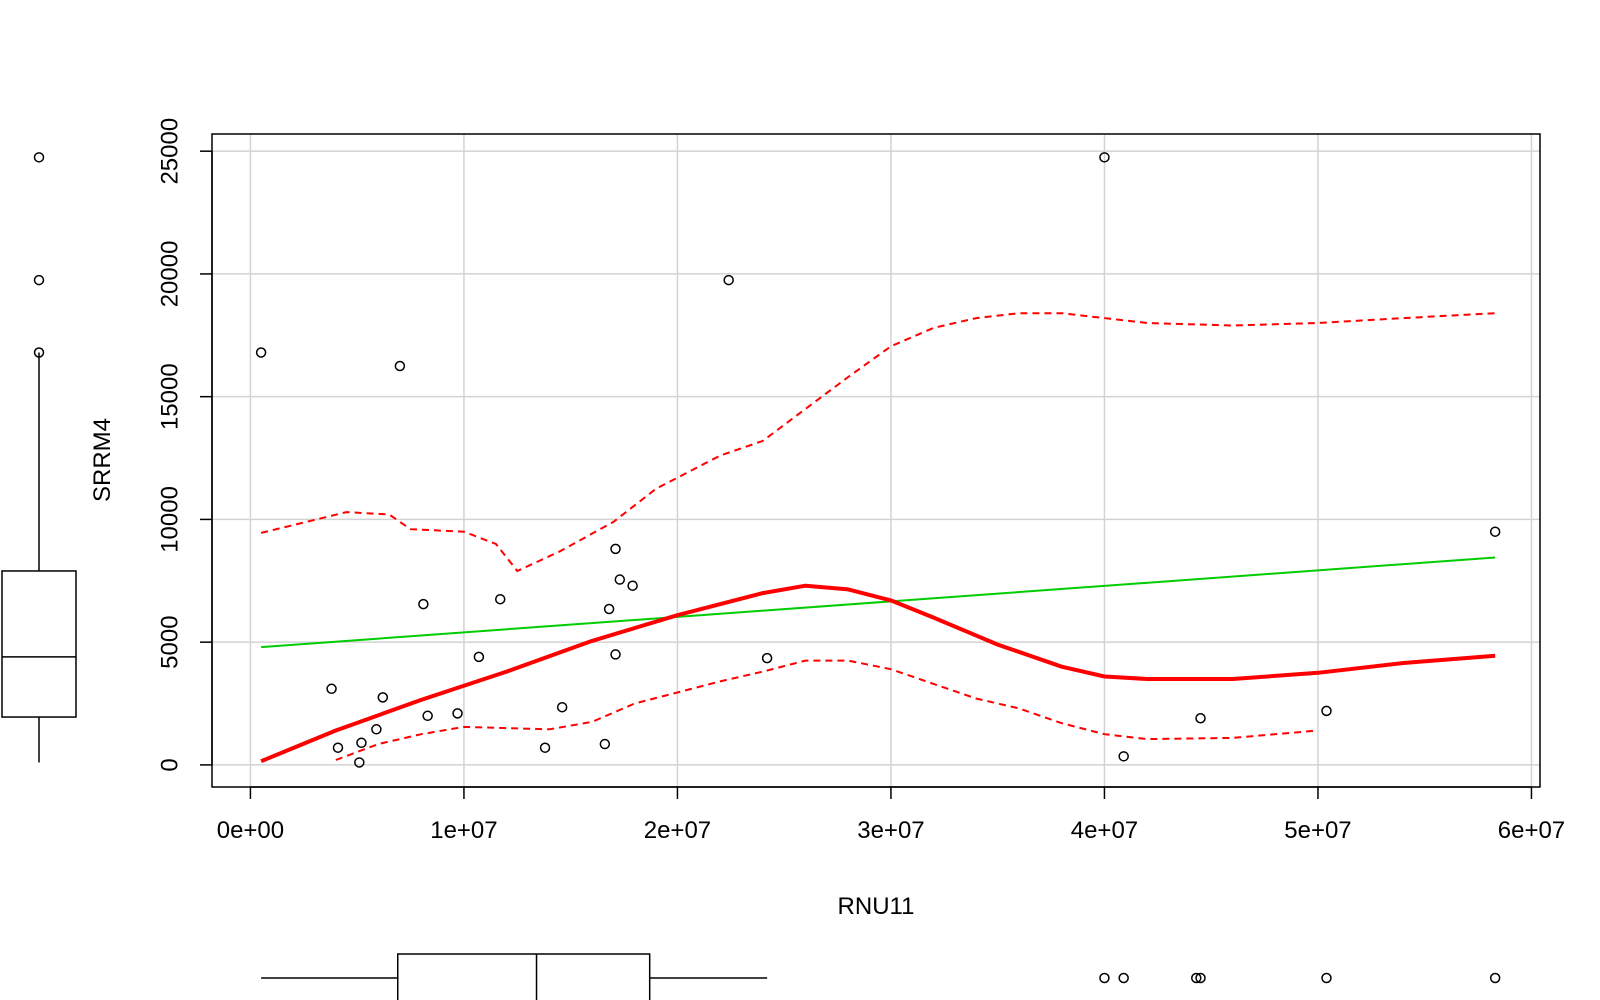  I want to click on y-tick-label: 15000, so click(169, 396).